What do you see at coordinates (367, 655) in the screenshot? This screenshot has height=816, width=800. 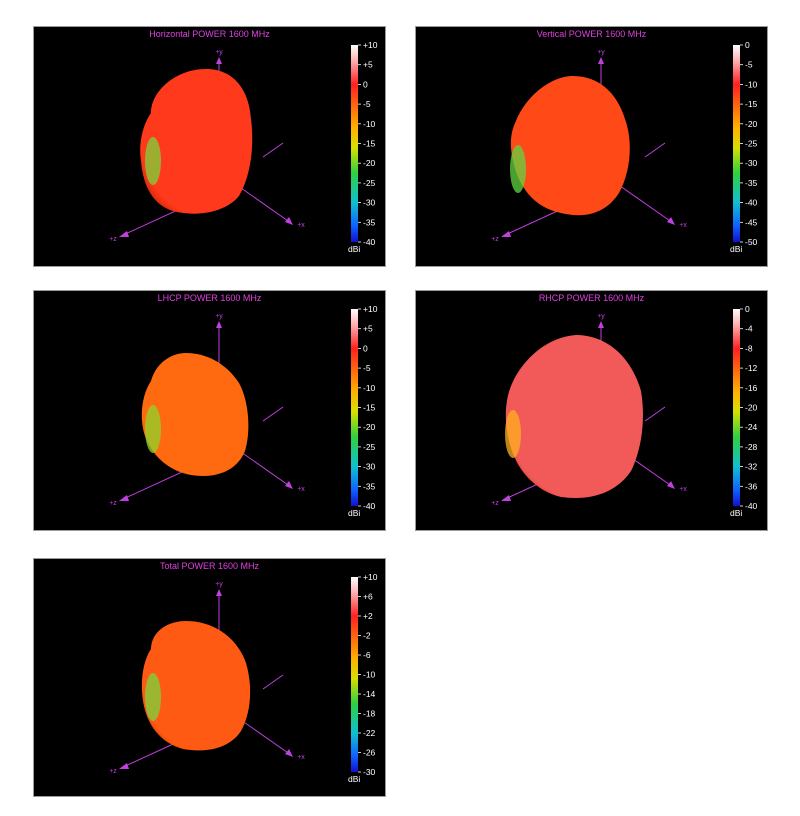 I see `colorbar-tick-label: -6` at bounding box center [367, 655].